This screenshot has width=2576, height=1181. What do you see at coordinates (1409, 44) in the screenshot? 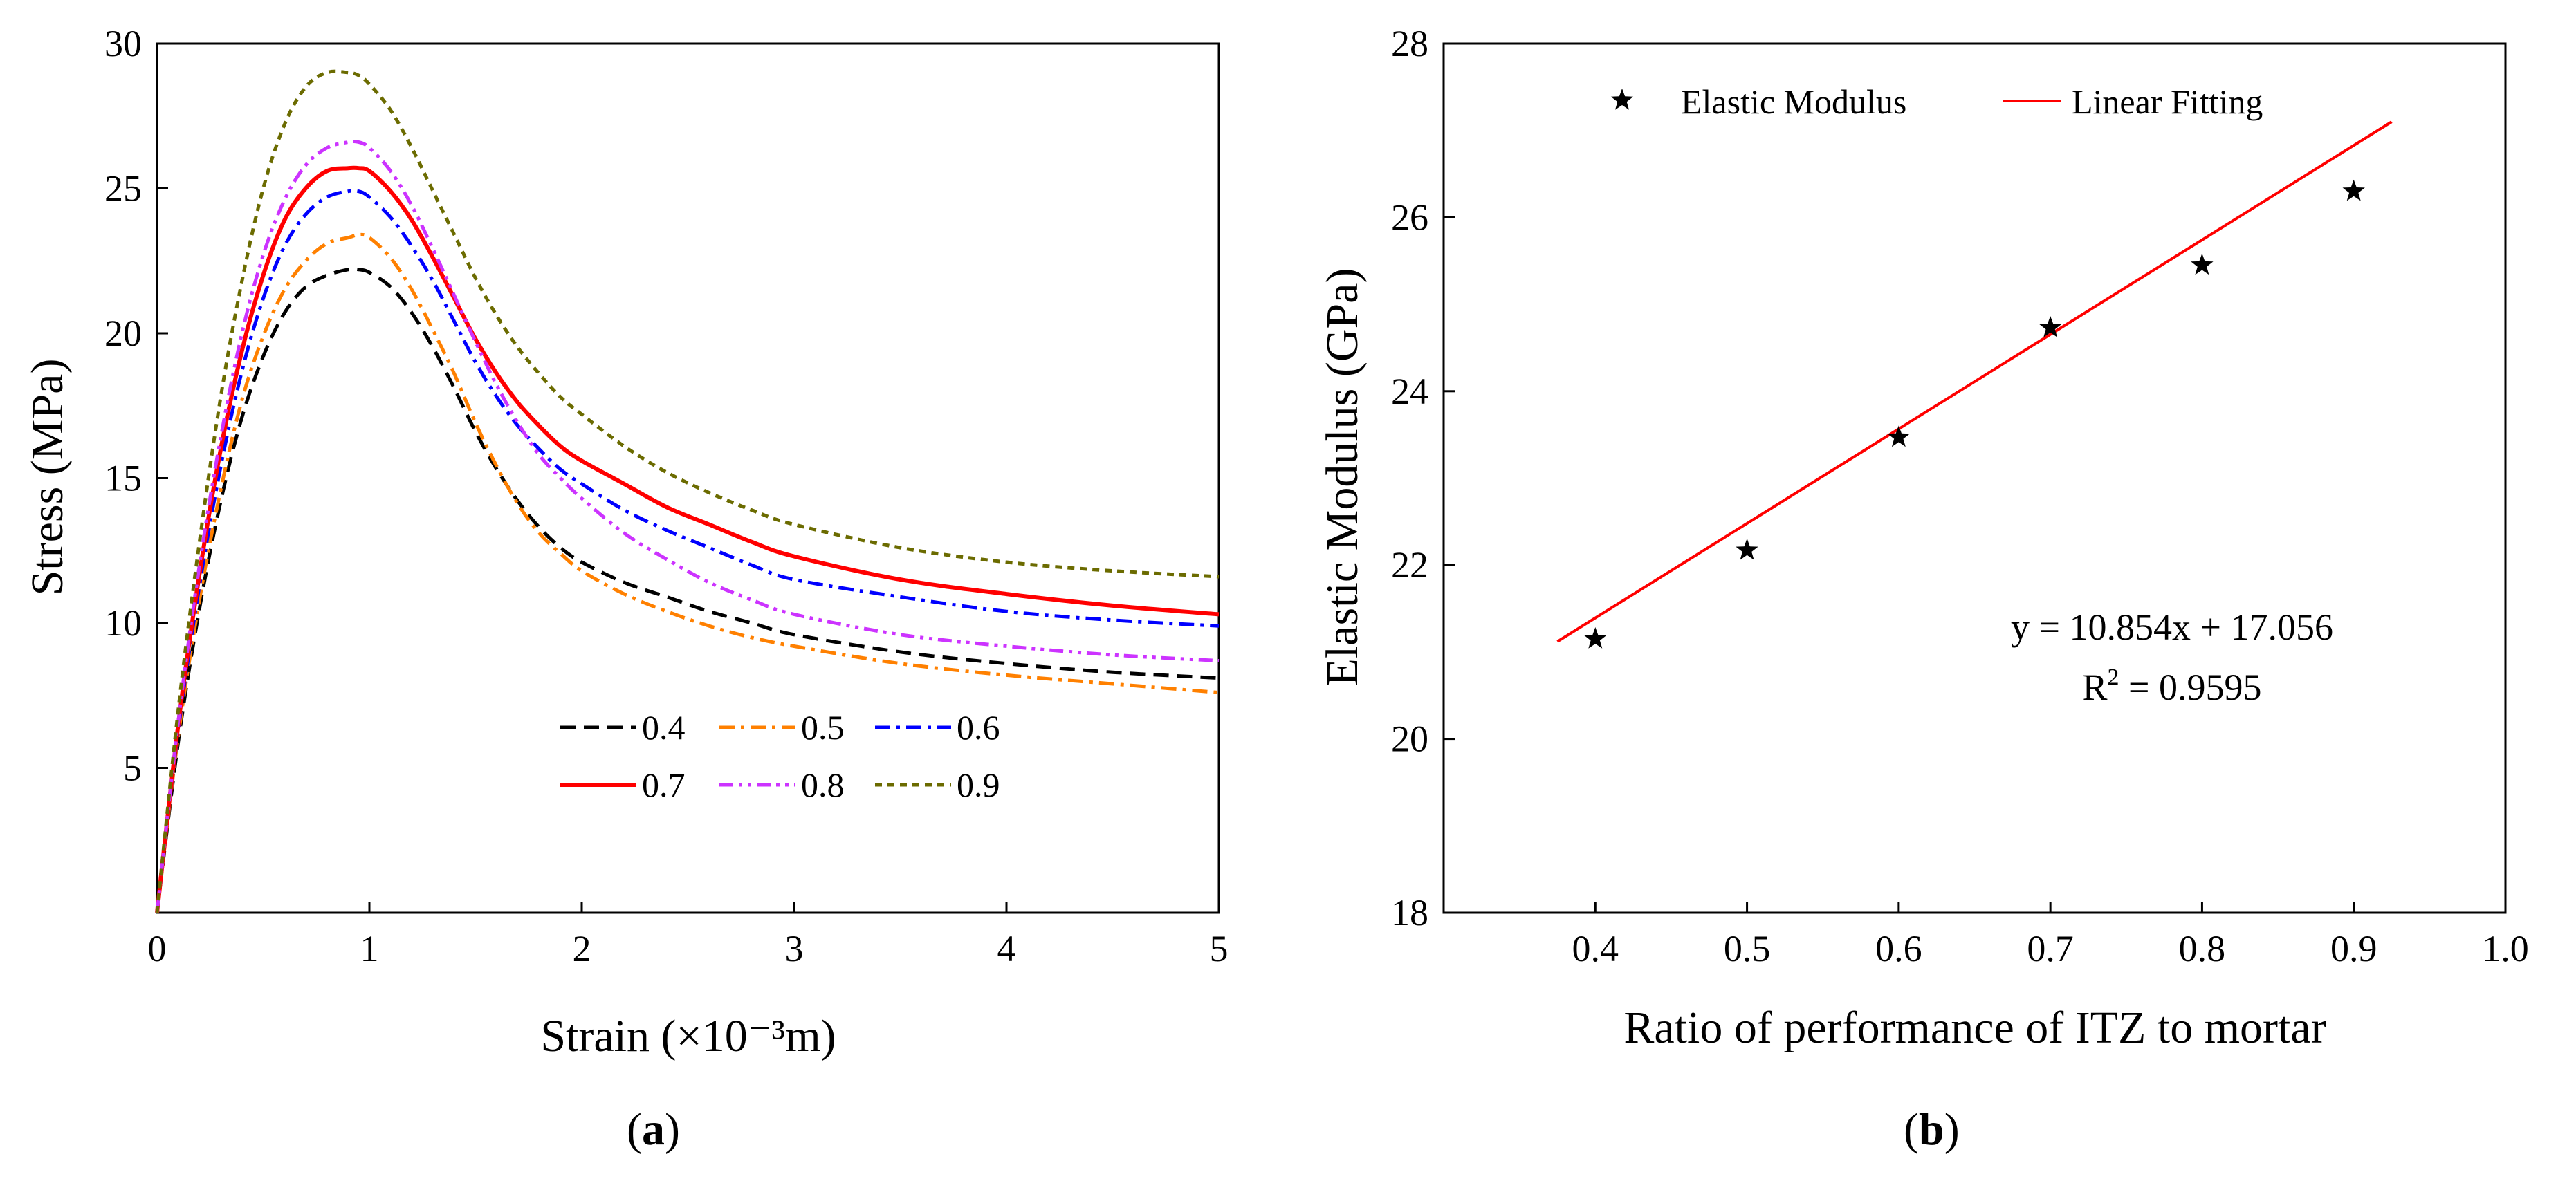
I see `y-tick-label: 28` at bounding box center [1409, 44].